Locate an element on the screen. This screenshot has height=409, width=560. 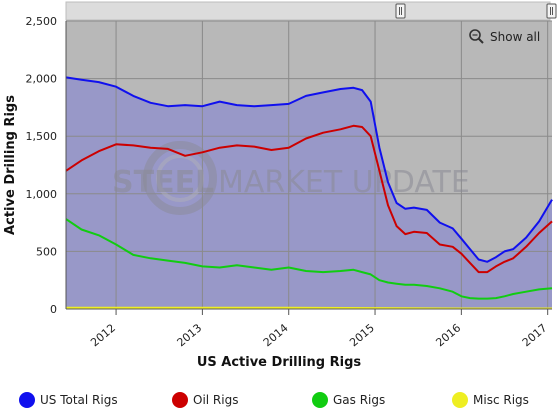
x-tick-label: 2016 is located at coordinates (448, 335).